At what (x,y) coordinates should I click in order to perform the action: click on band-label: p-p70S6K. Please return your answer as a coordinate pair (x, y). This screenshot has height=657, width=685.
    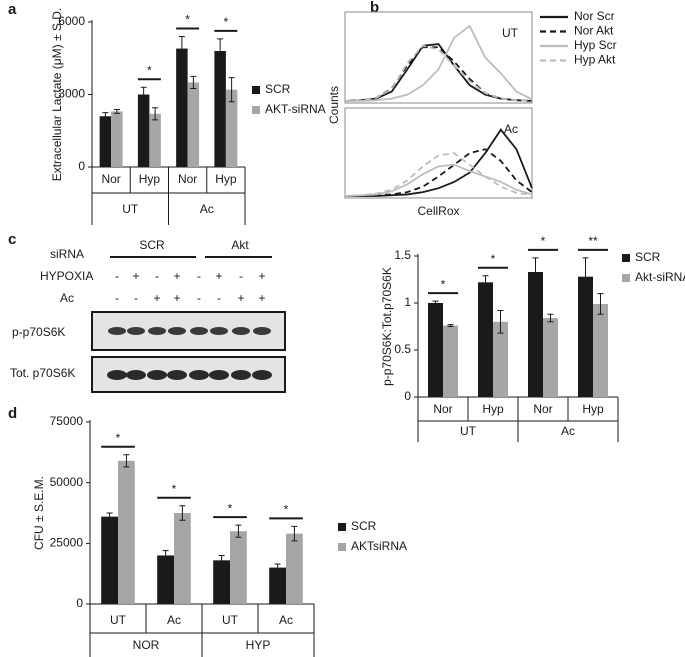
    Looking at the image, I should click on (38, 332).